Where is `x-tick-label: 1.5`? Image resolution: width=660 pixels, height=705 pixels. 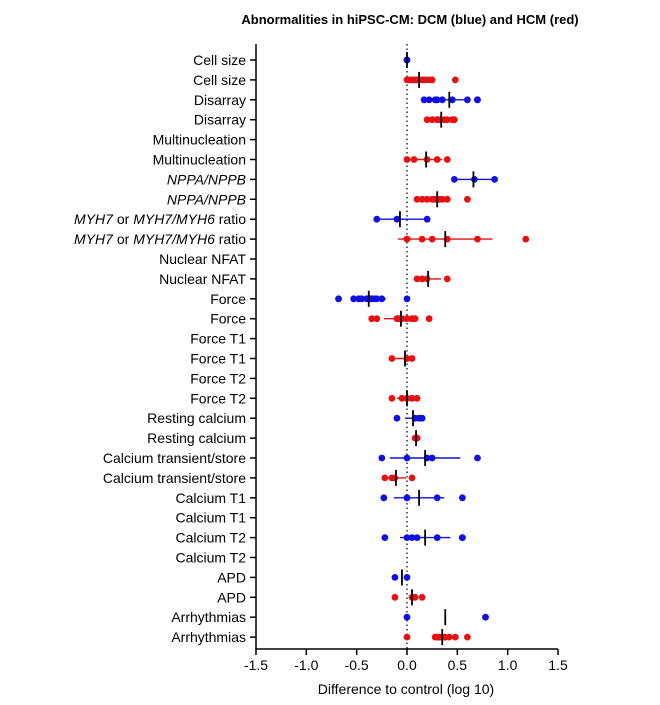
x-tick-label: 1.5 is located at coordinates (558, 665).